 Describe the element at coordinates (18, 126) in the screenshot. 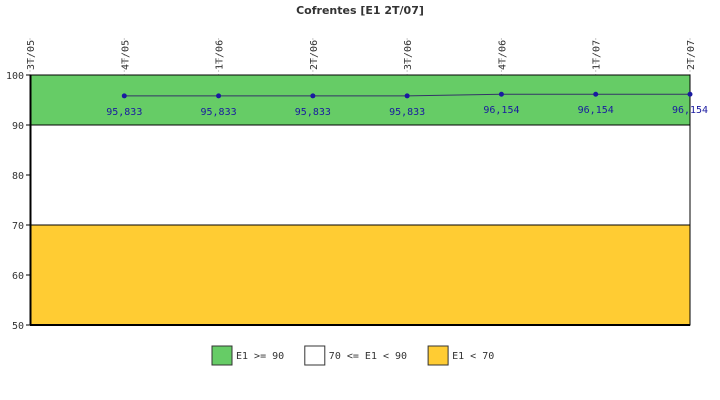

I see `y-tick-label: 90` at that location.